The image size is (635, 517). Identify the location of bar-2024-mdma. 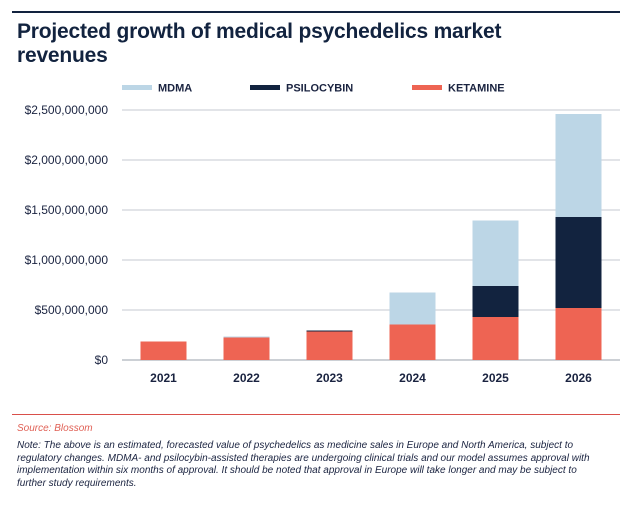
(412, 308).